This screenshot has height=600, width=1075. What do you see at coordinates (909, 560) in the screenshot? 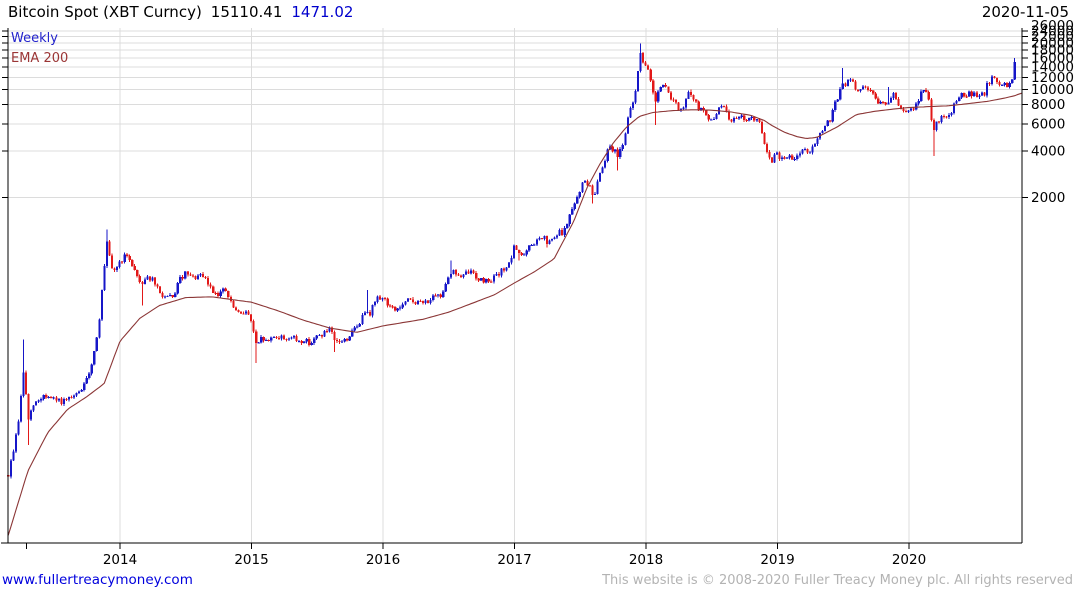
I see `svg-text: 2020` at bounding box center [909, 560].